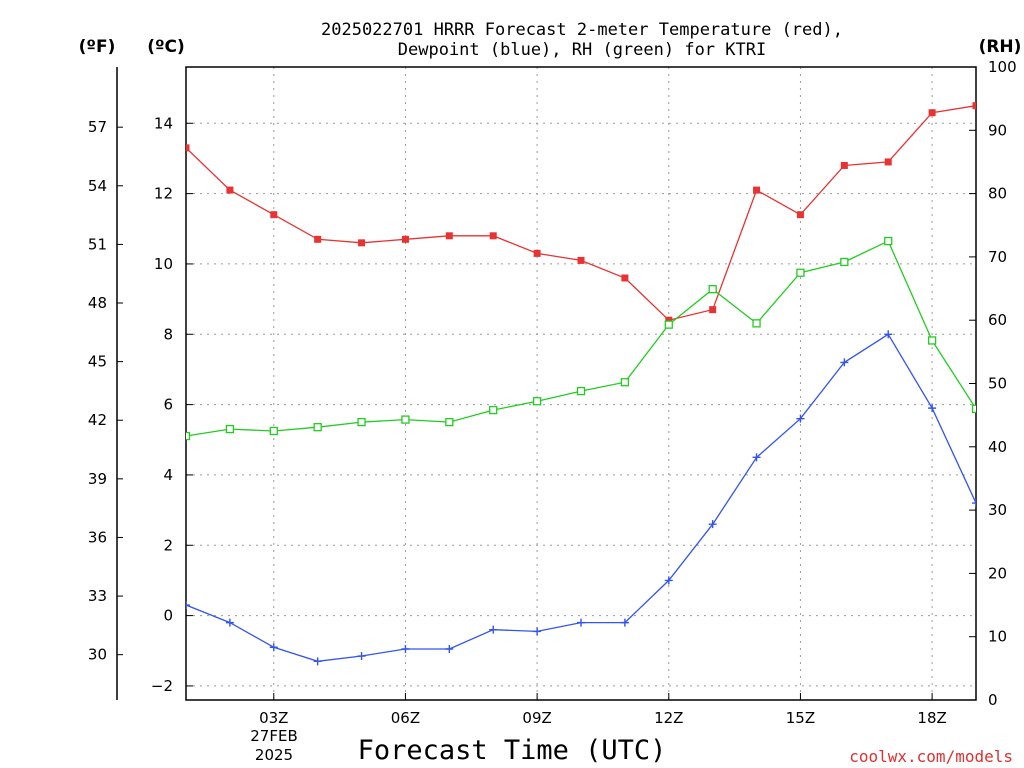 The height and width of the screenshot is (768, 1024). Describe the element at coordinates (97, 186) in the screenshot. I see `fahrenheit-tick-label: 54` at that location.